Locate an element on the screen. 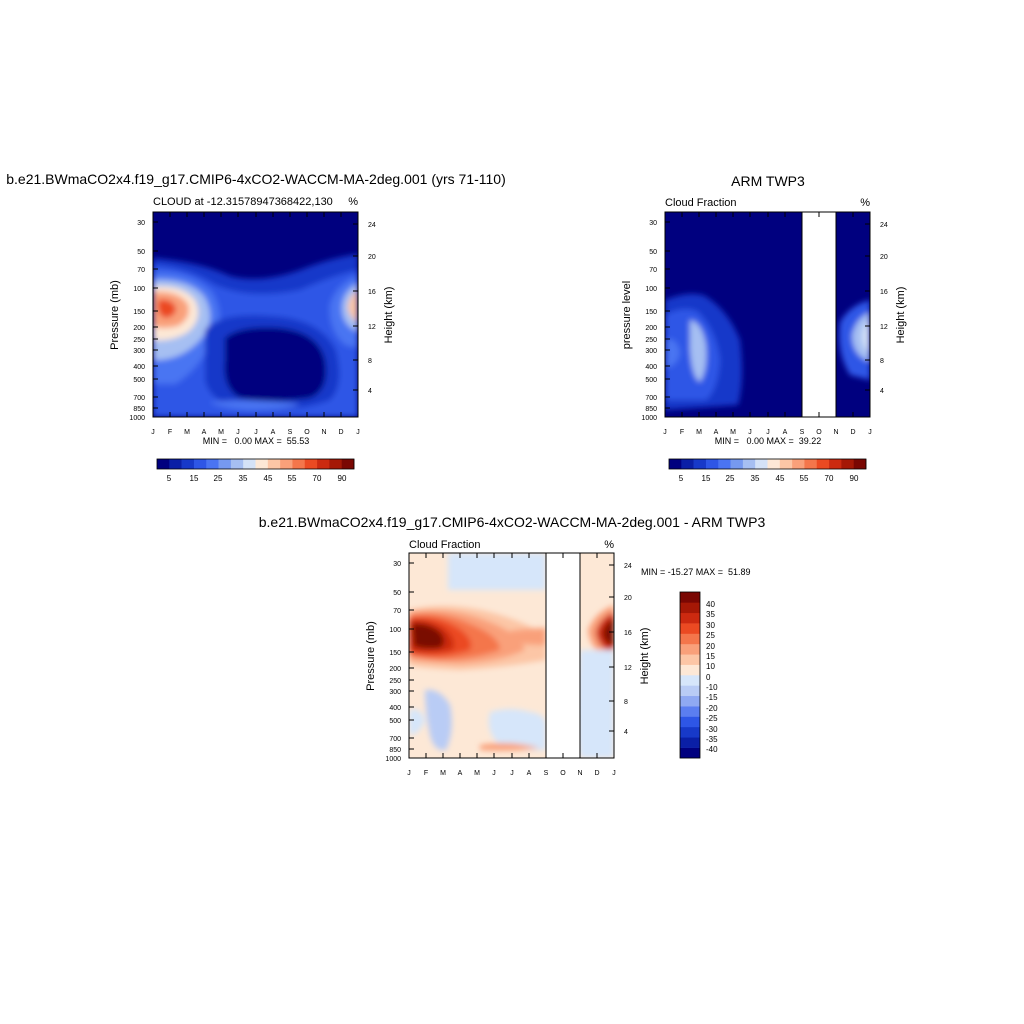 This screenshot has width=1024, height=1024. y-right-tick-label: 12 is located at coordinates (372, 327).